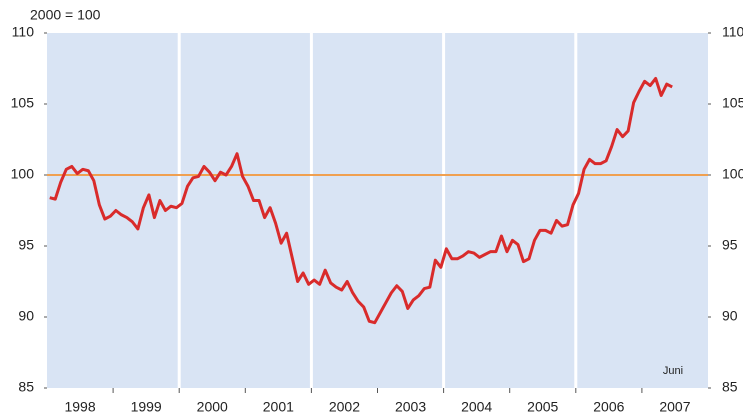 The height and width of the screenshot is (419, 743). What do you see at coordinates (476, 407) in the screenshot?
I see `x-tick-label: 2004` at bounding box center [476, 407].